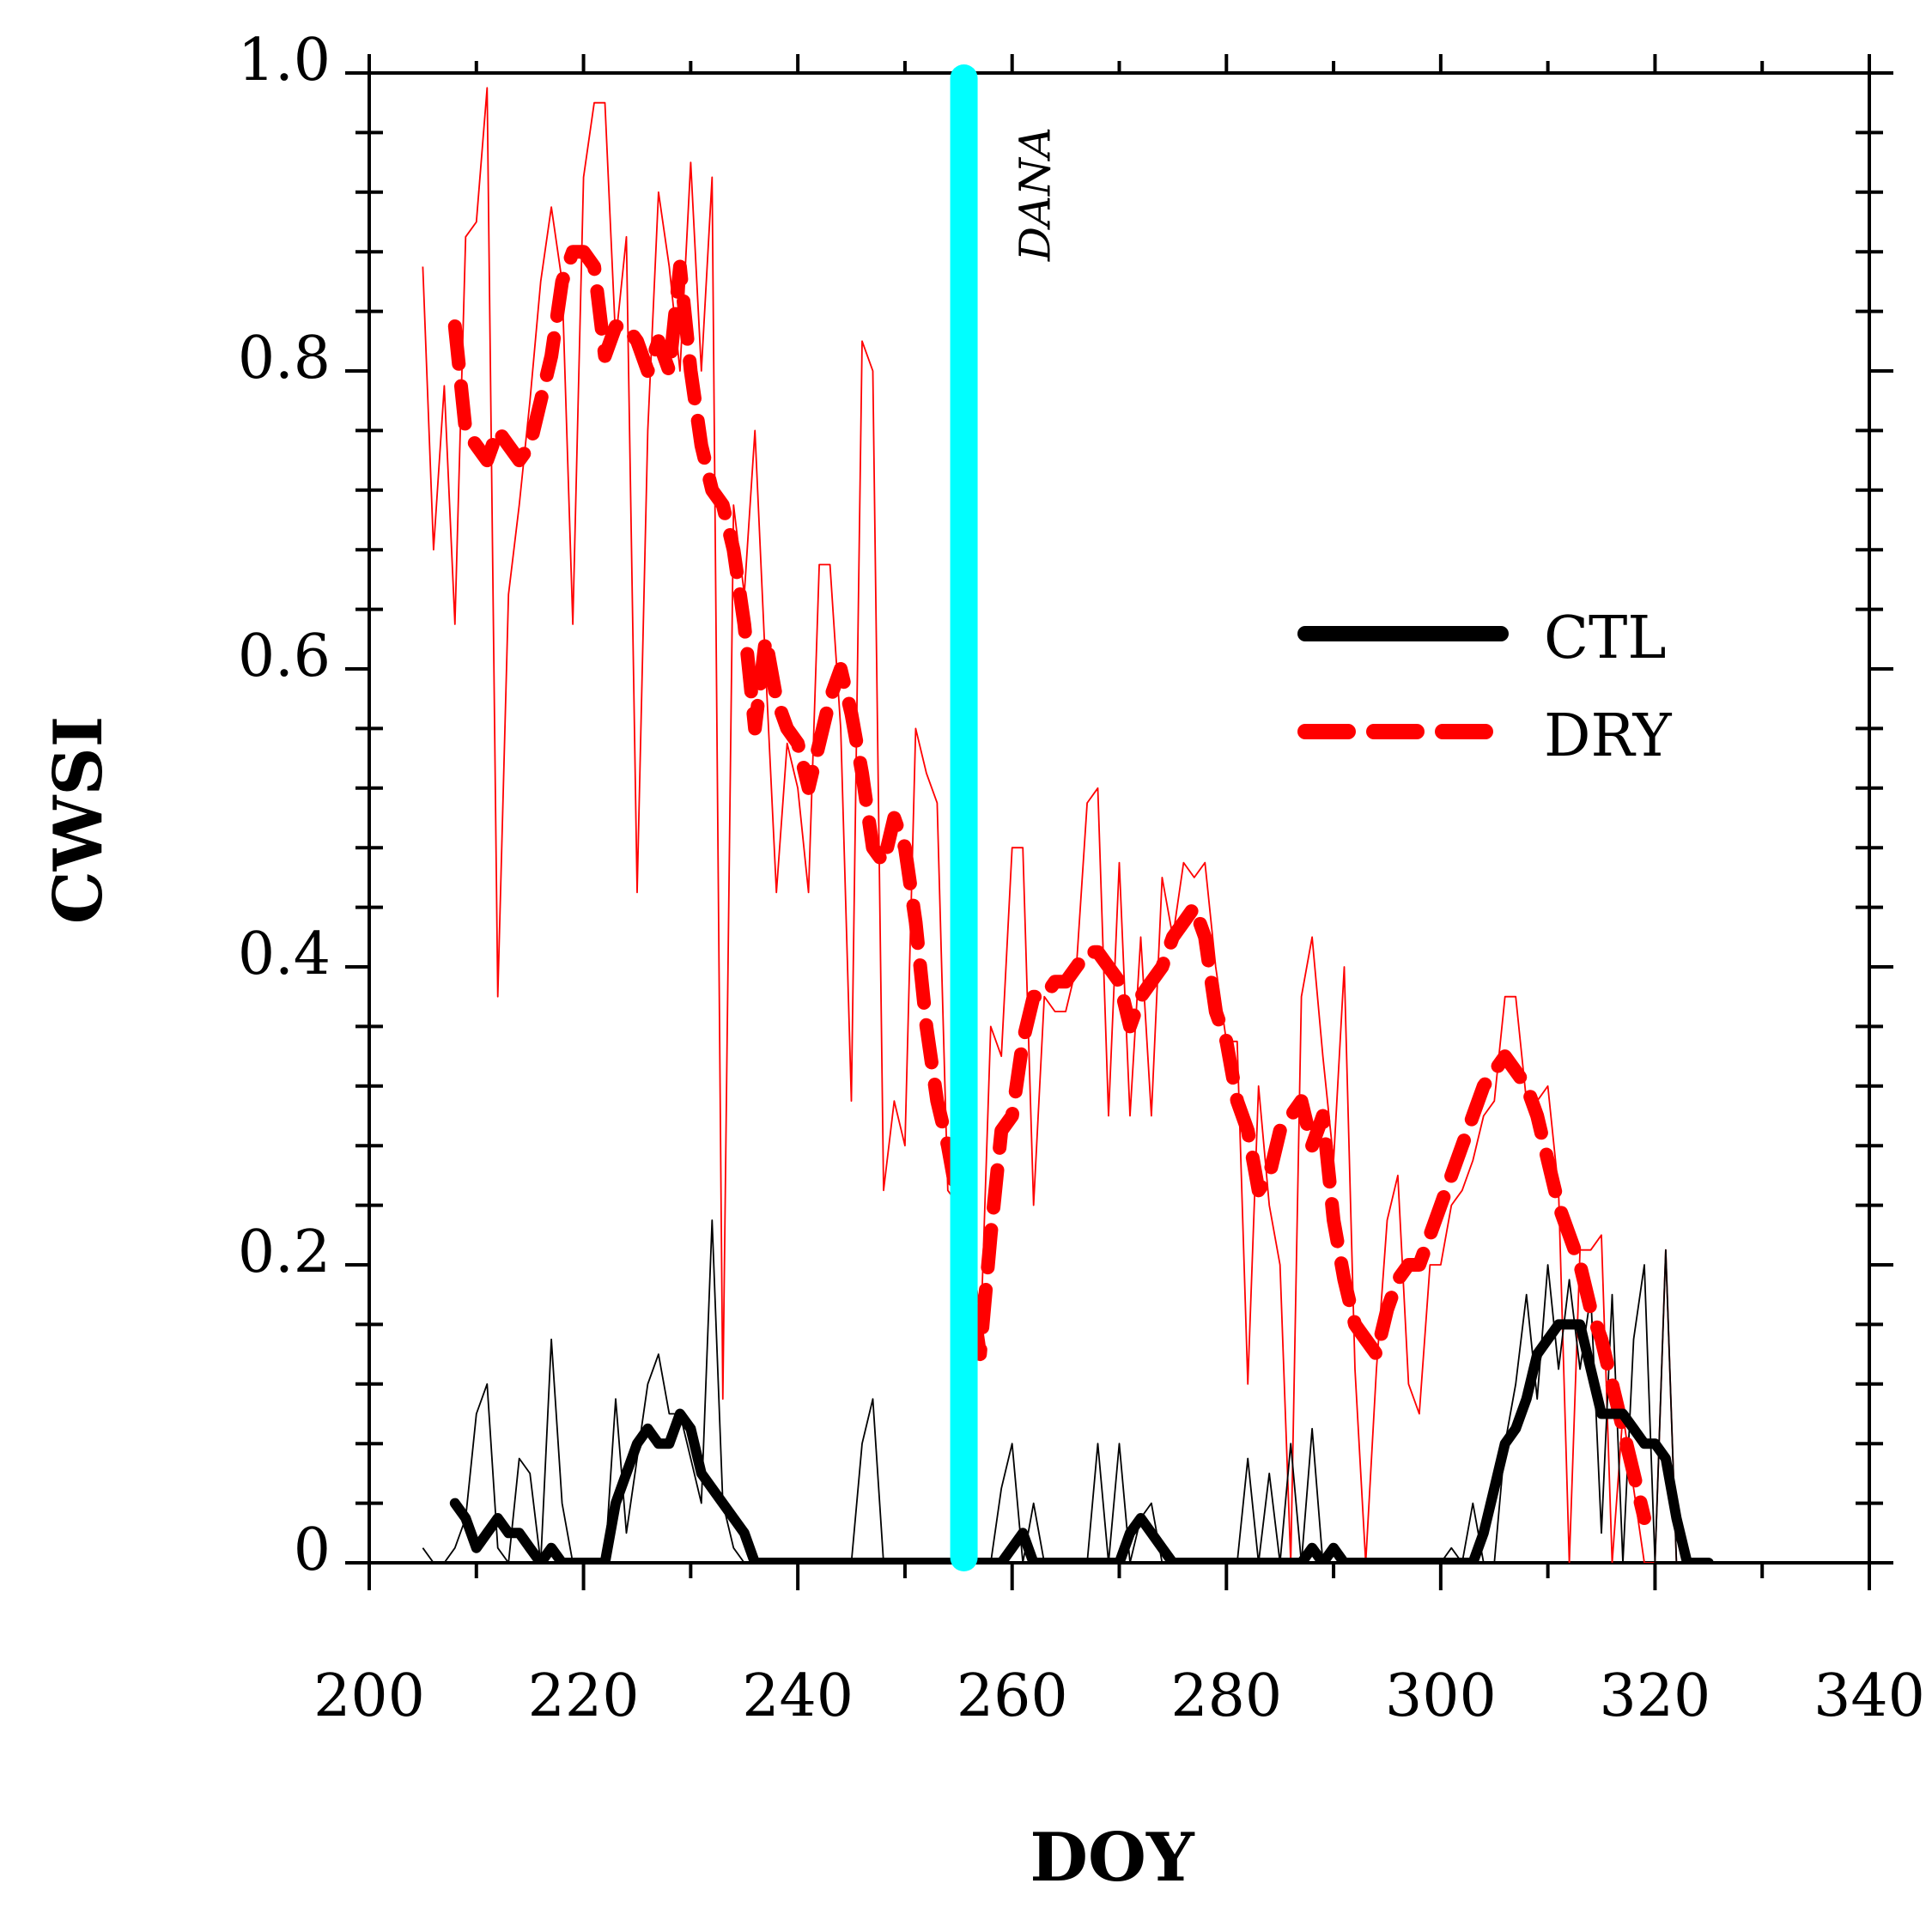  I want to click on x-tick-label: 320, so click(1656, 1696).